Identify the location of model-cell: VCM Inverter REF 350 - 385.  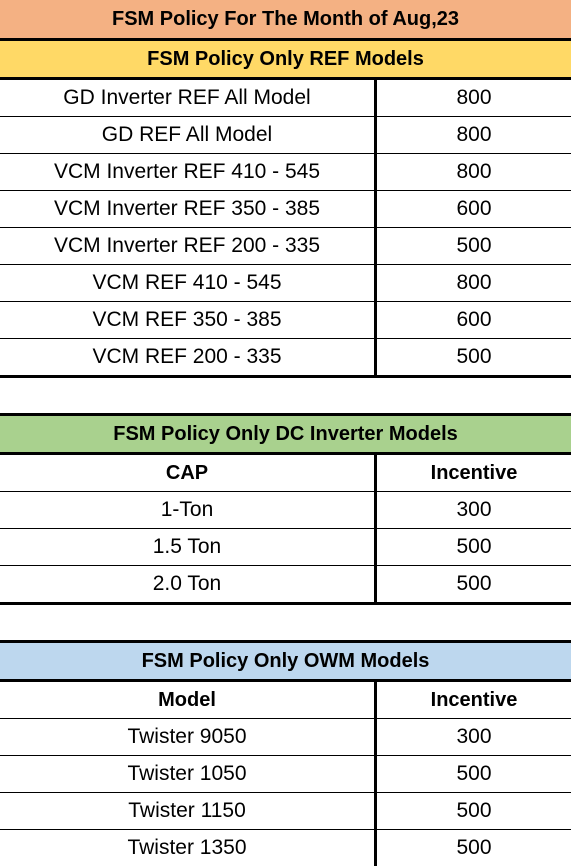
(188, 209).